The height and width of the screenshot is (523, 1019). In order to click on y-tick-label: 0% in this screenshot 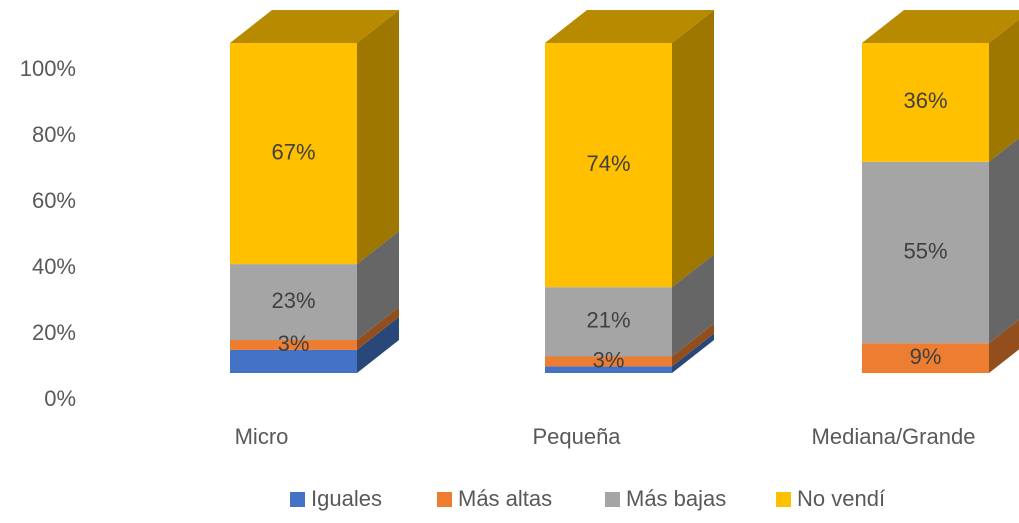, I will do `click(60, 398)`.